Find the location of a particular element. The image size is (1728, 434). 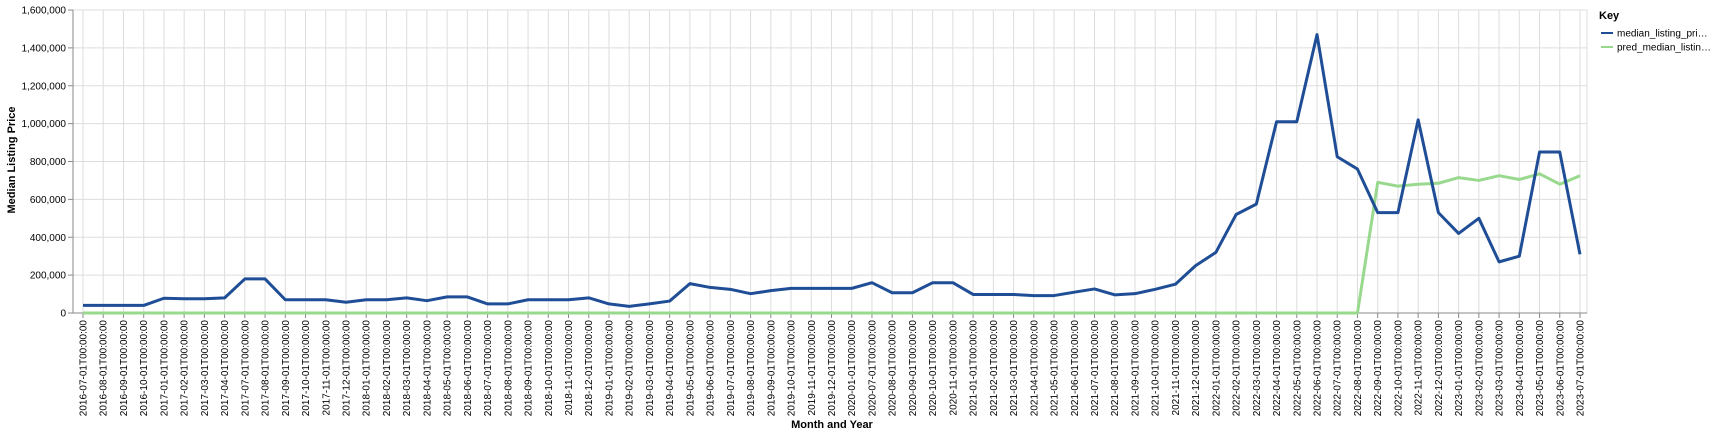

x-tick-label: 2020-10-01T00:00:00 is located at coordinates (933, 368).